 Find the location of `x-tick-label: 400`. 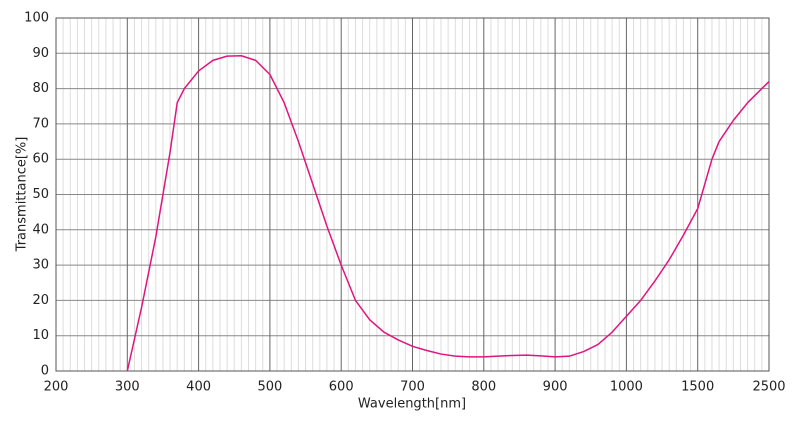

x-tick-label: 400 is located at coordinates (198, 387).